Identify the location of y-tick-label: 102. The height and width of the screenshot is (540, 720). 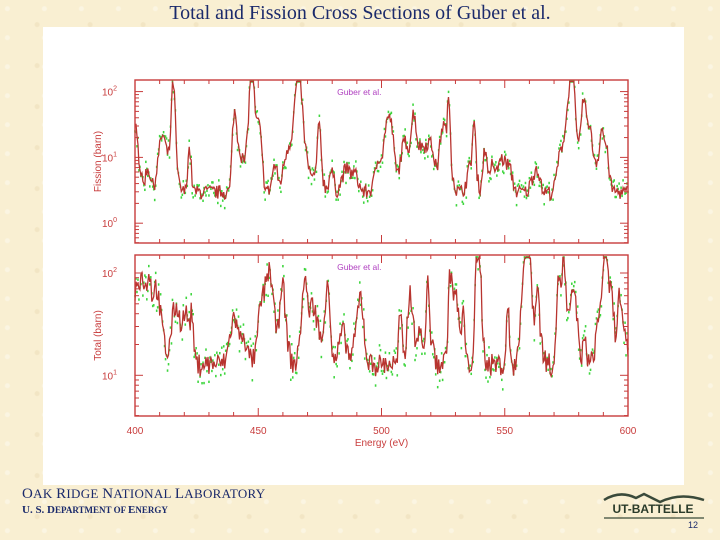
(109, 92).